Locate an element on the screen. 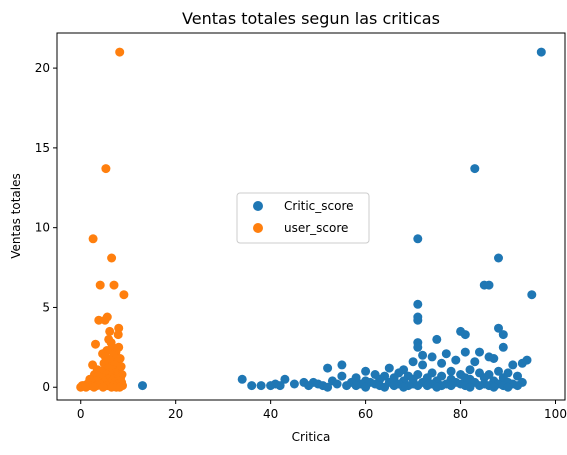  x-tick-label: 80 is located at coordinates (460, 414).